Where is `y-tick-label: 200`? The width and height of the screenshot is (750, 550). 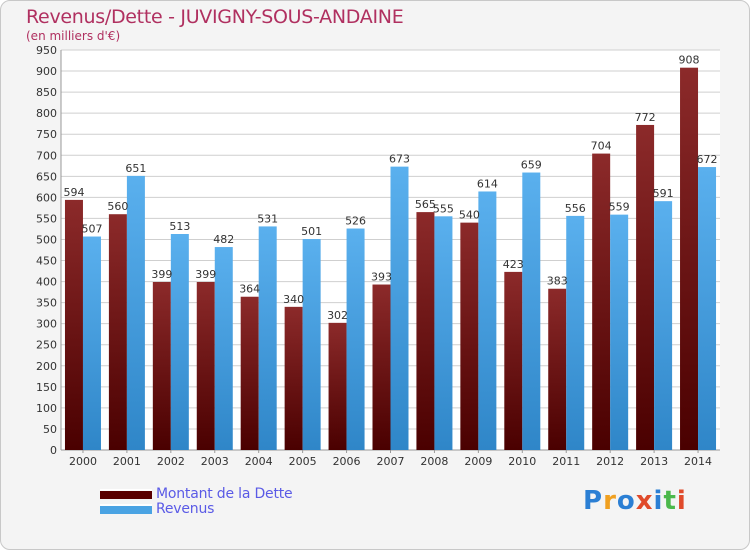
y-tick-label: 200 is located at coordinates (46, 366).